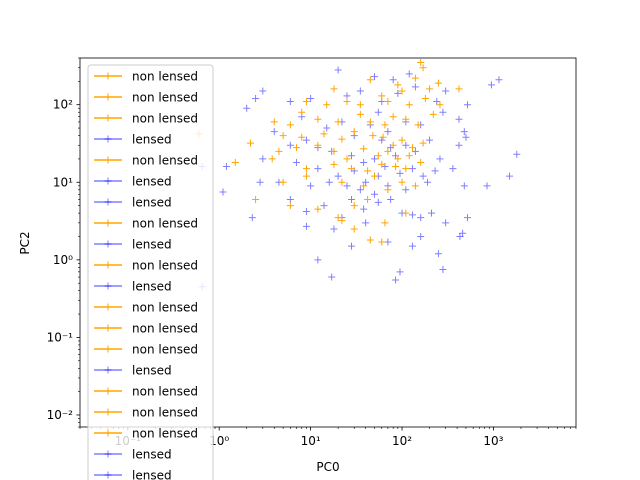 This screenshot has height=480, width=640. I want to click on y-tick-label: 10⁰, so click(63, 260).